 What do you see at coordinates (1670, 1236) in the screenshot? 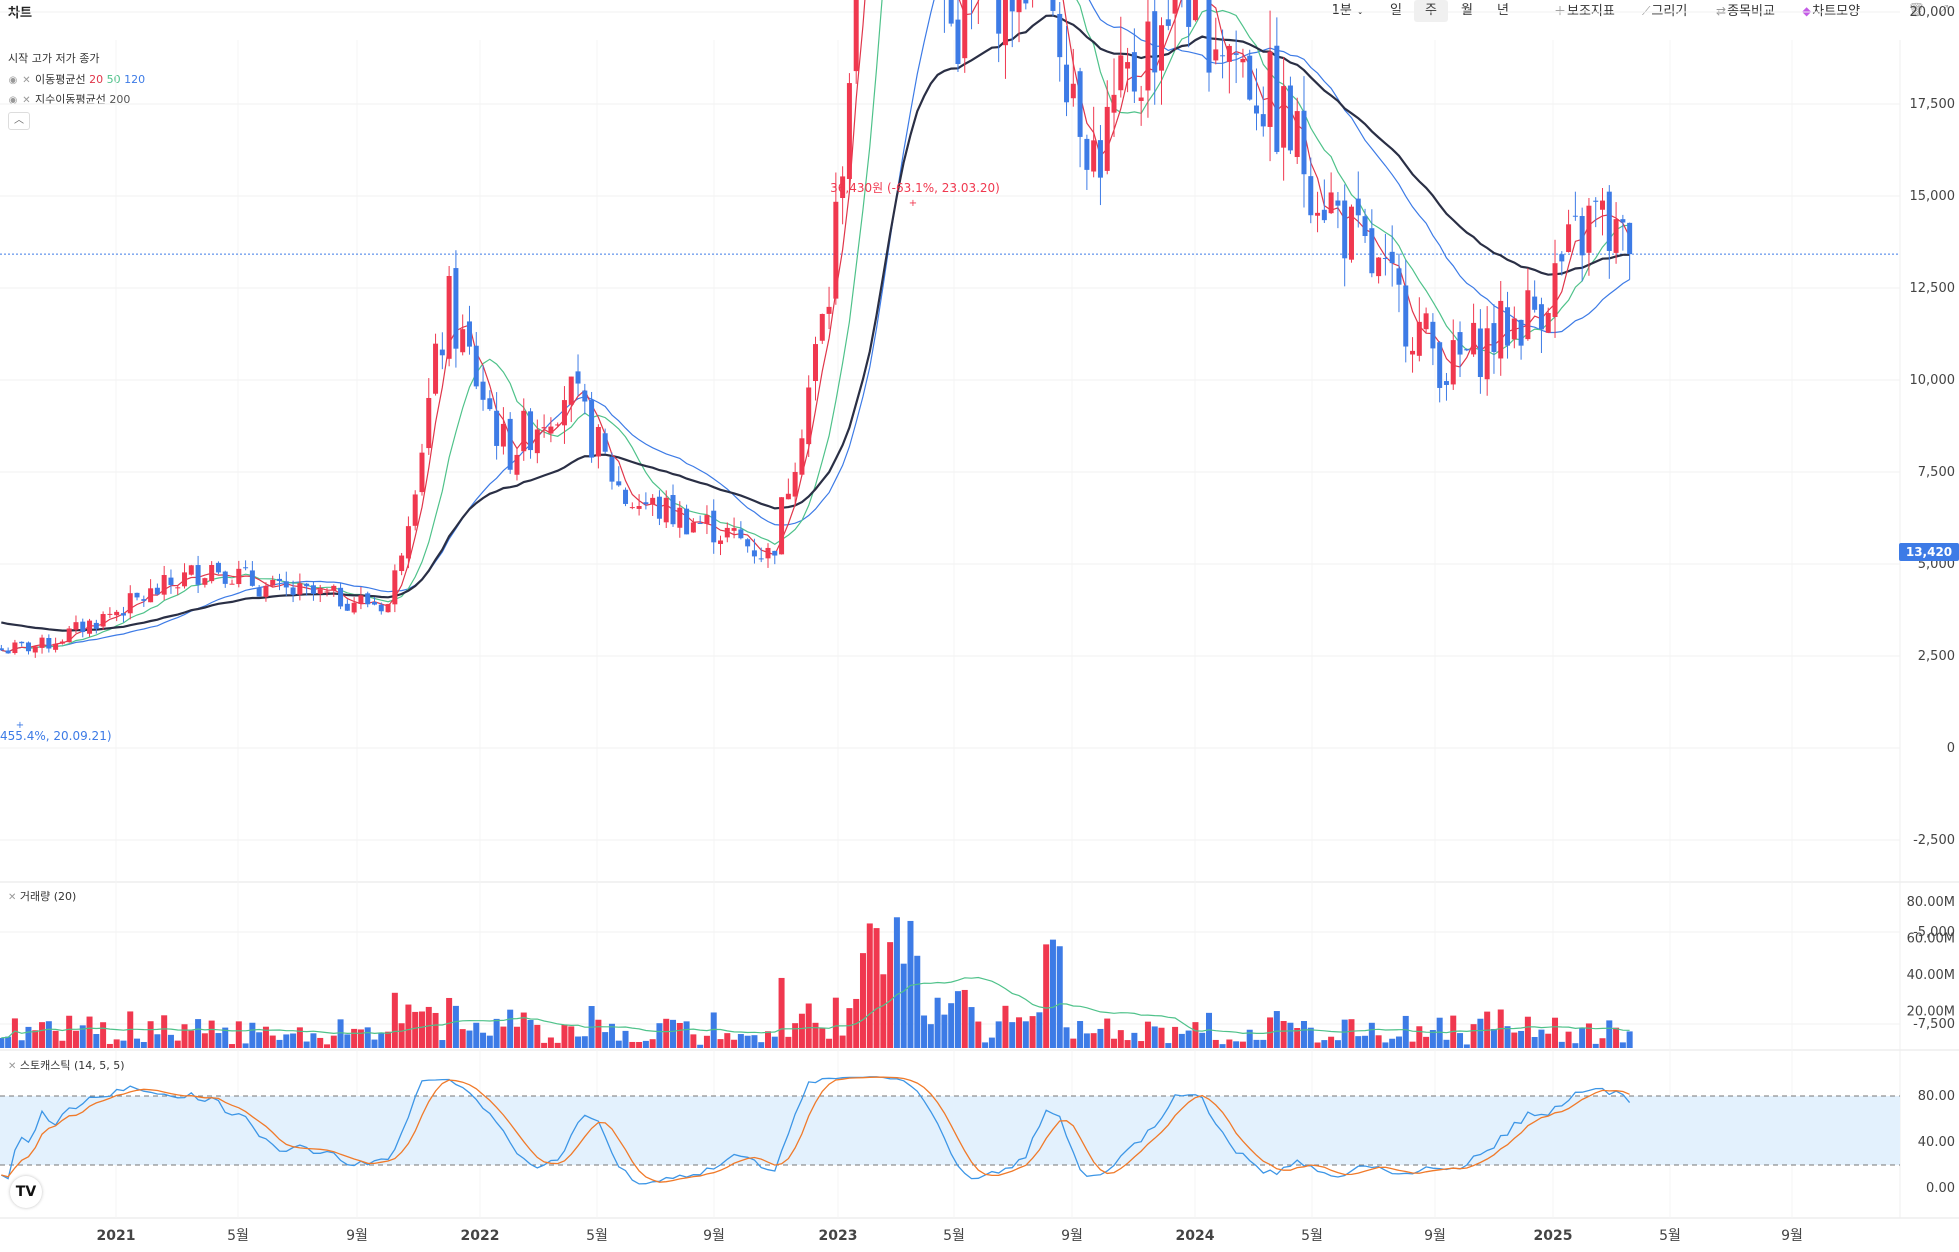
I see `time-tick-label: 5월` at bounding box center [1670, 1236].